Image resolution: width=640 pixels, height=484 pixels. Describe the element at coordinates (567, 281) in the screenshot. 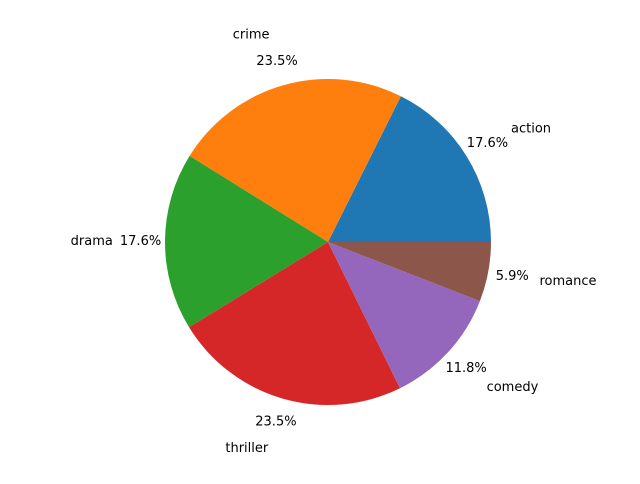

I see `category-label-romance: romance` at that location.